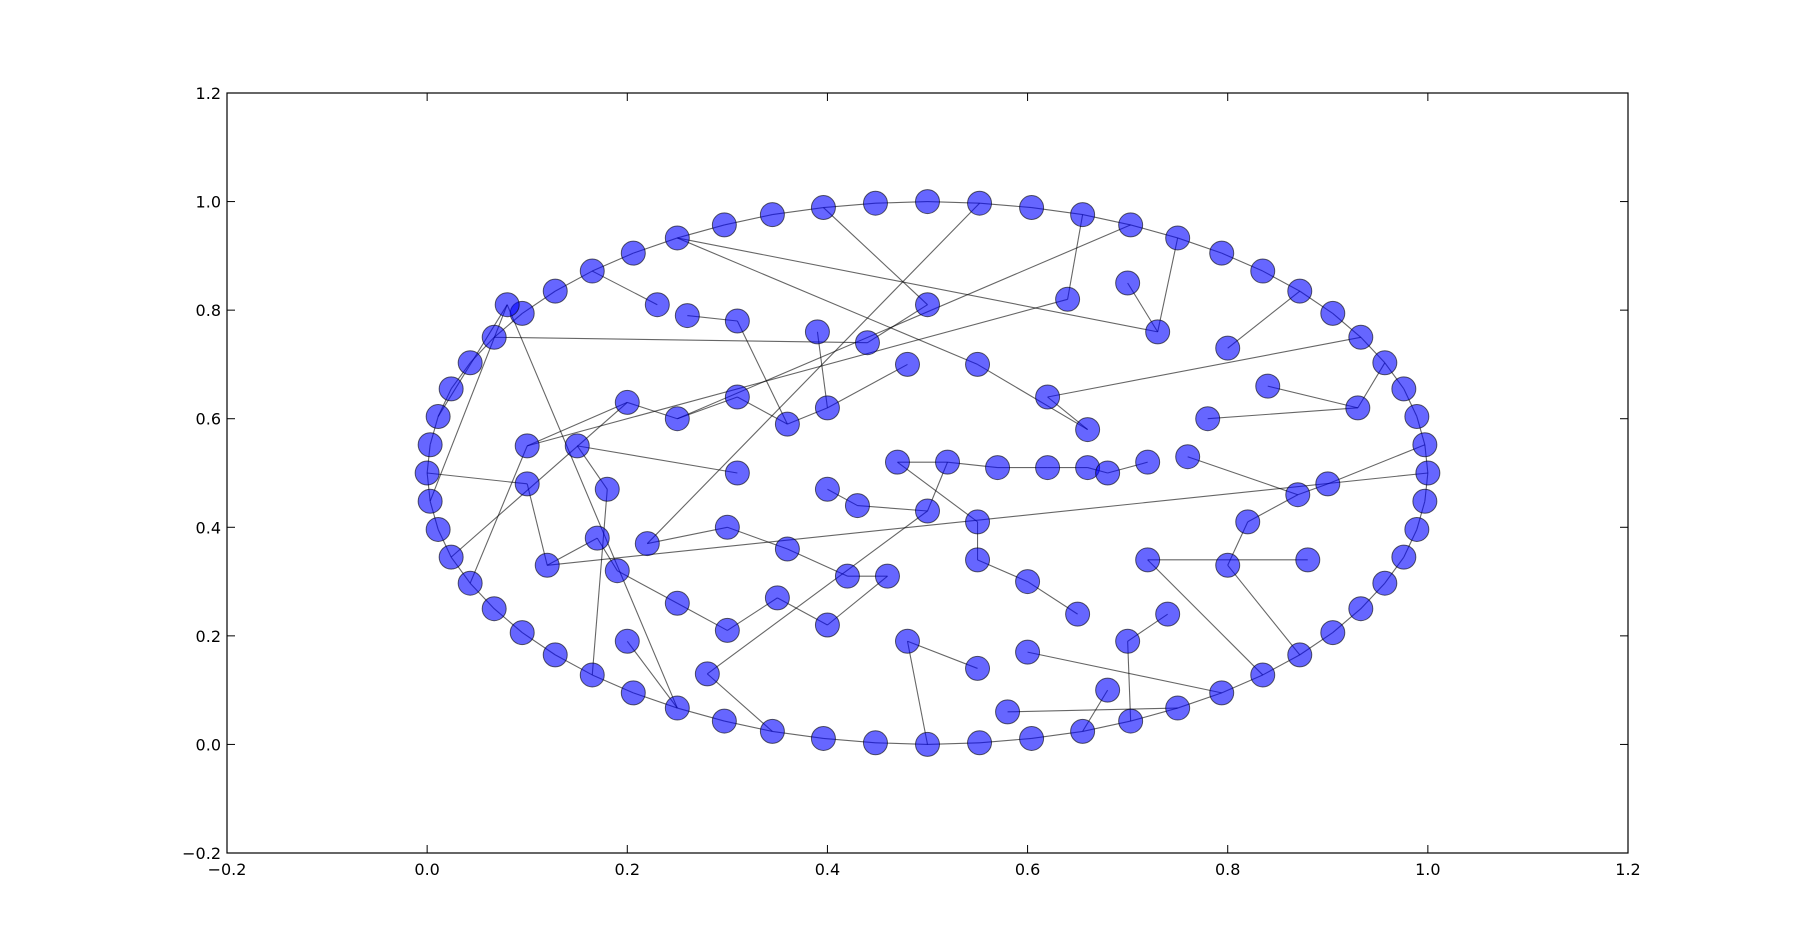 The width and height of the screenshot is (1800, 942). Describe the element at coordinates (1027, 869) in the screenshot. I see `x-tick-label: 0.6` at that location.